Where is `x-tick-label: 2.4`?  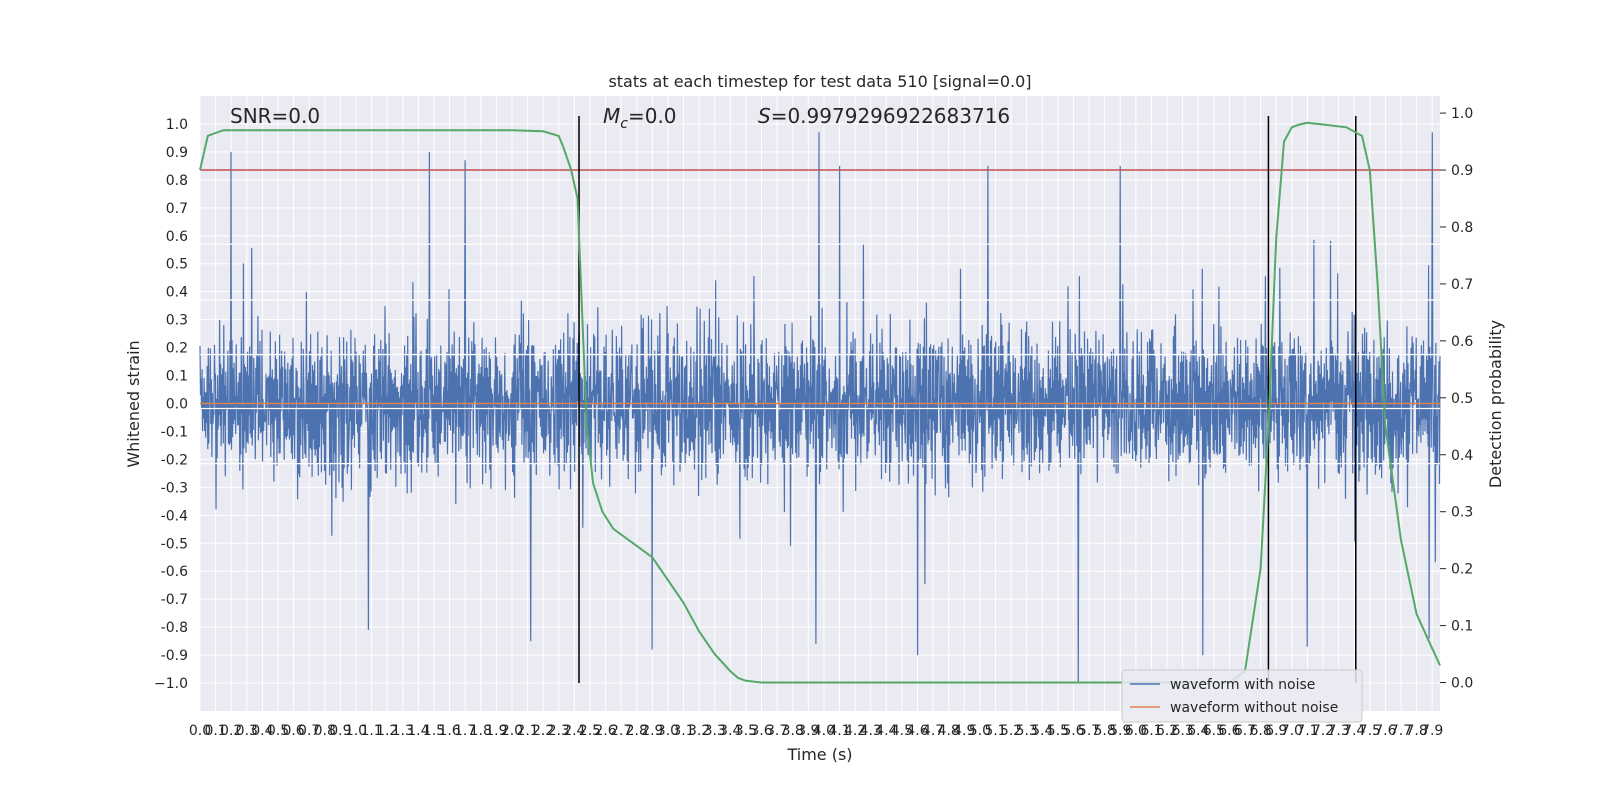
x-tick-label: 2.4 is located at coordinates (574, 731).